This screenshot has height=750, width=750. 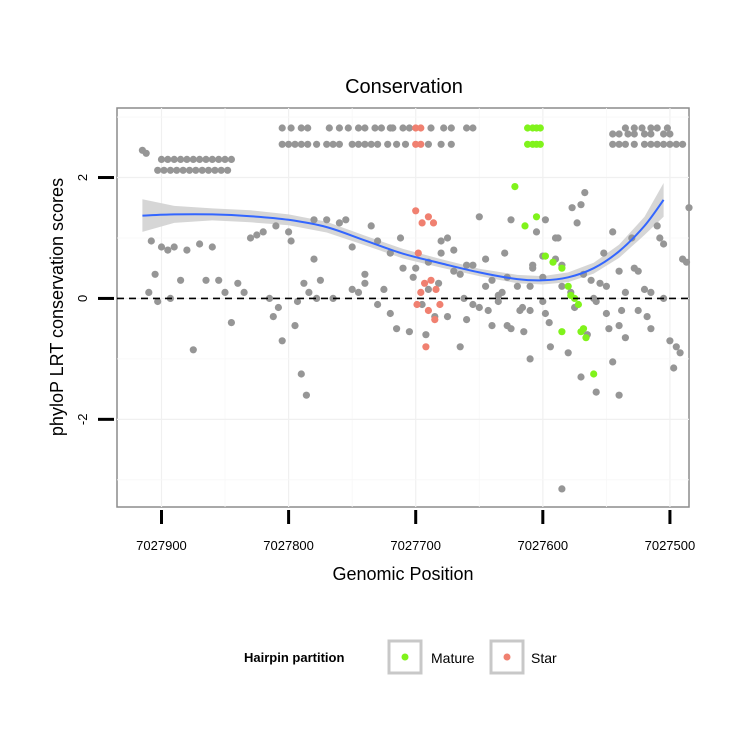 What do you see at coordinates (403, 240) in the screenshot?
I see `smooth-curve` at bounding box center [403, 240].